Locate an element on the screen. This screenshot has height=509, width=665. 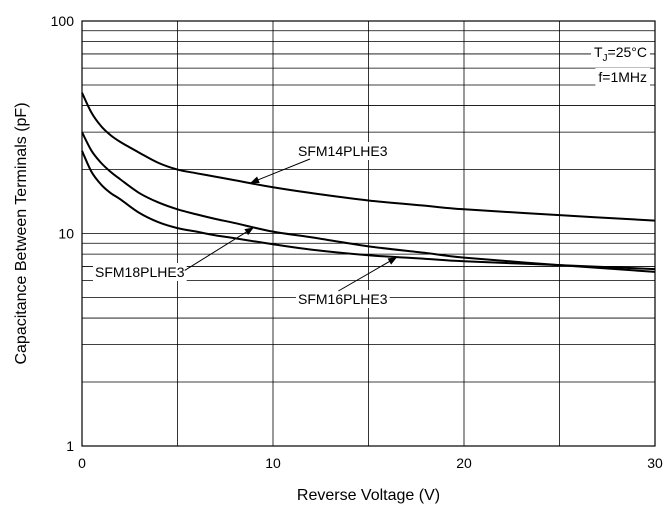
sfm16-leader is located at coordinates (368, 274).